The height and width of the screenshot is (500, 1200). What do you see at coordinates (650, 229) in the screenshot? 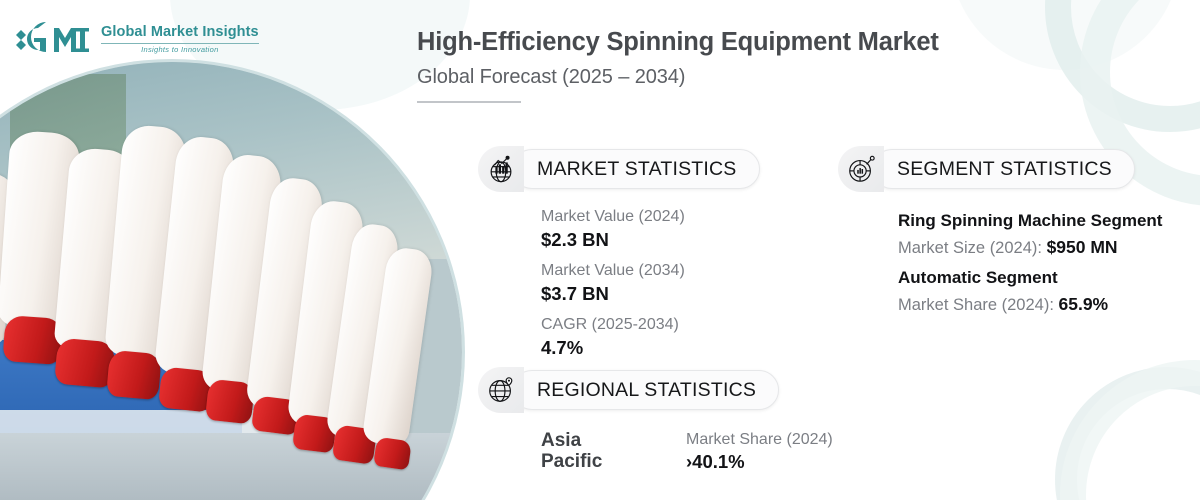
I see `stat-item: Market Value (2024) $2.3 BN` at bounding box center [650, 229].